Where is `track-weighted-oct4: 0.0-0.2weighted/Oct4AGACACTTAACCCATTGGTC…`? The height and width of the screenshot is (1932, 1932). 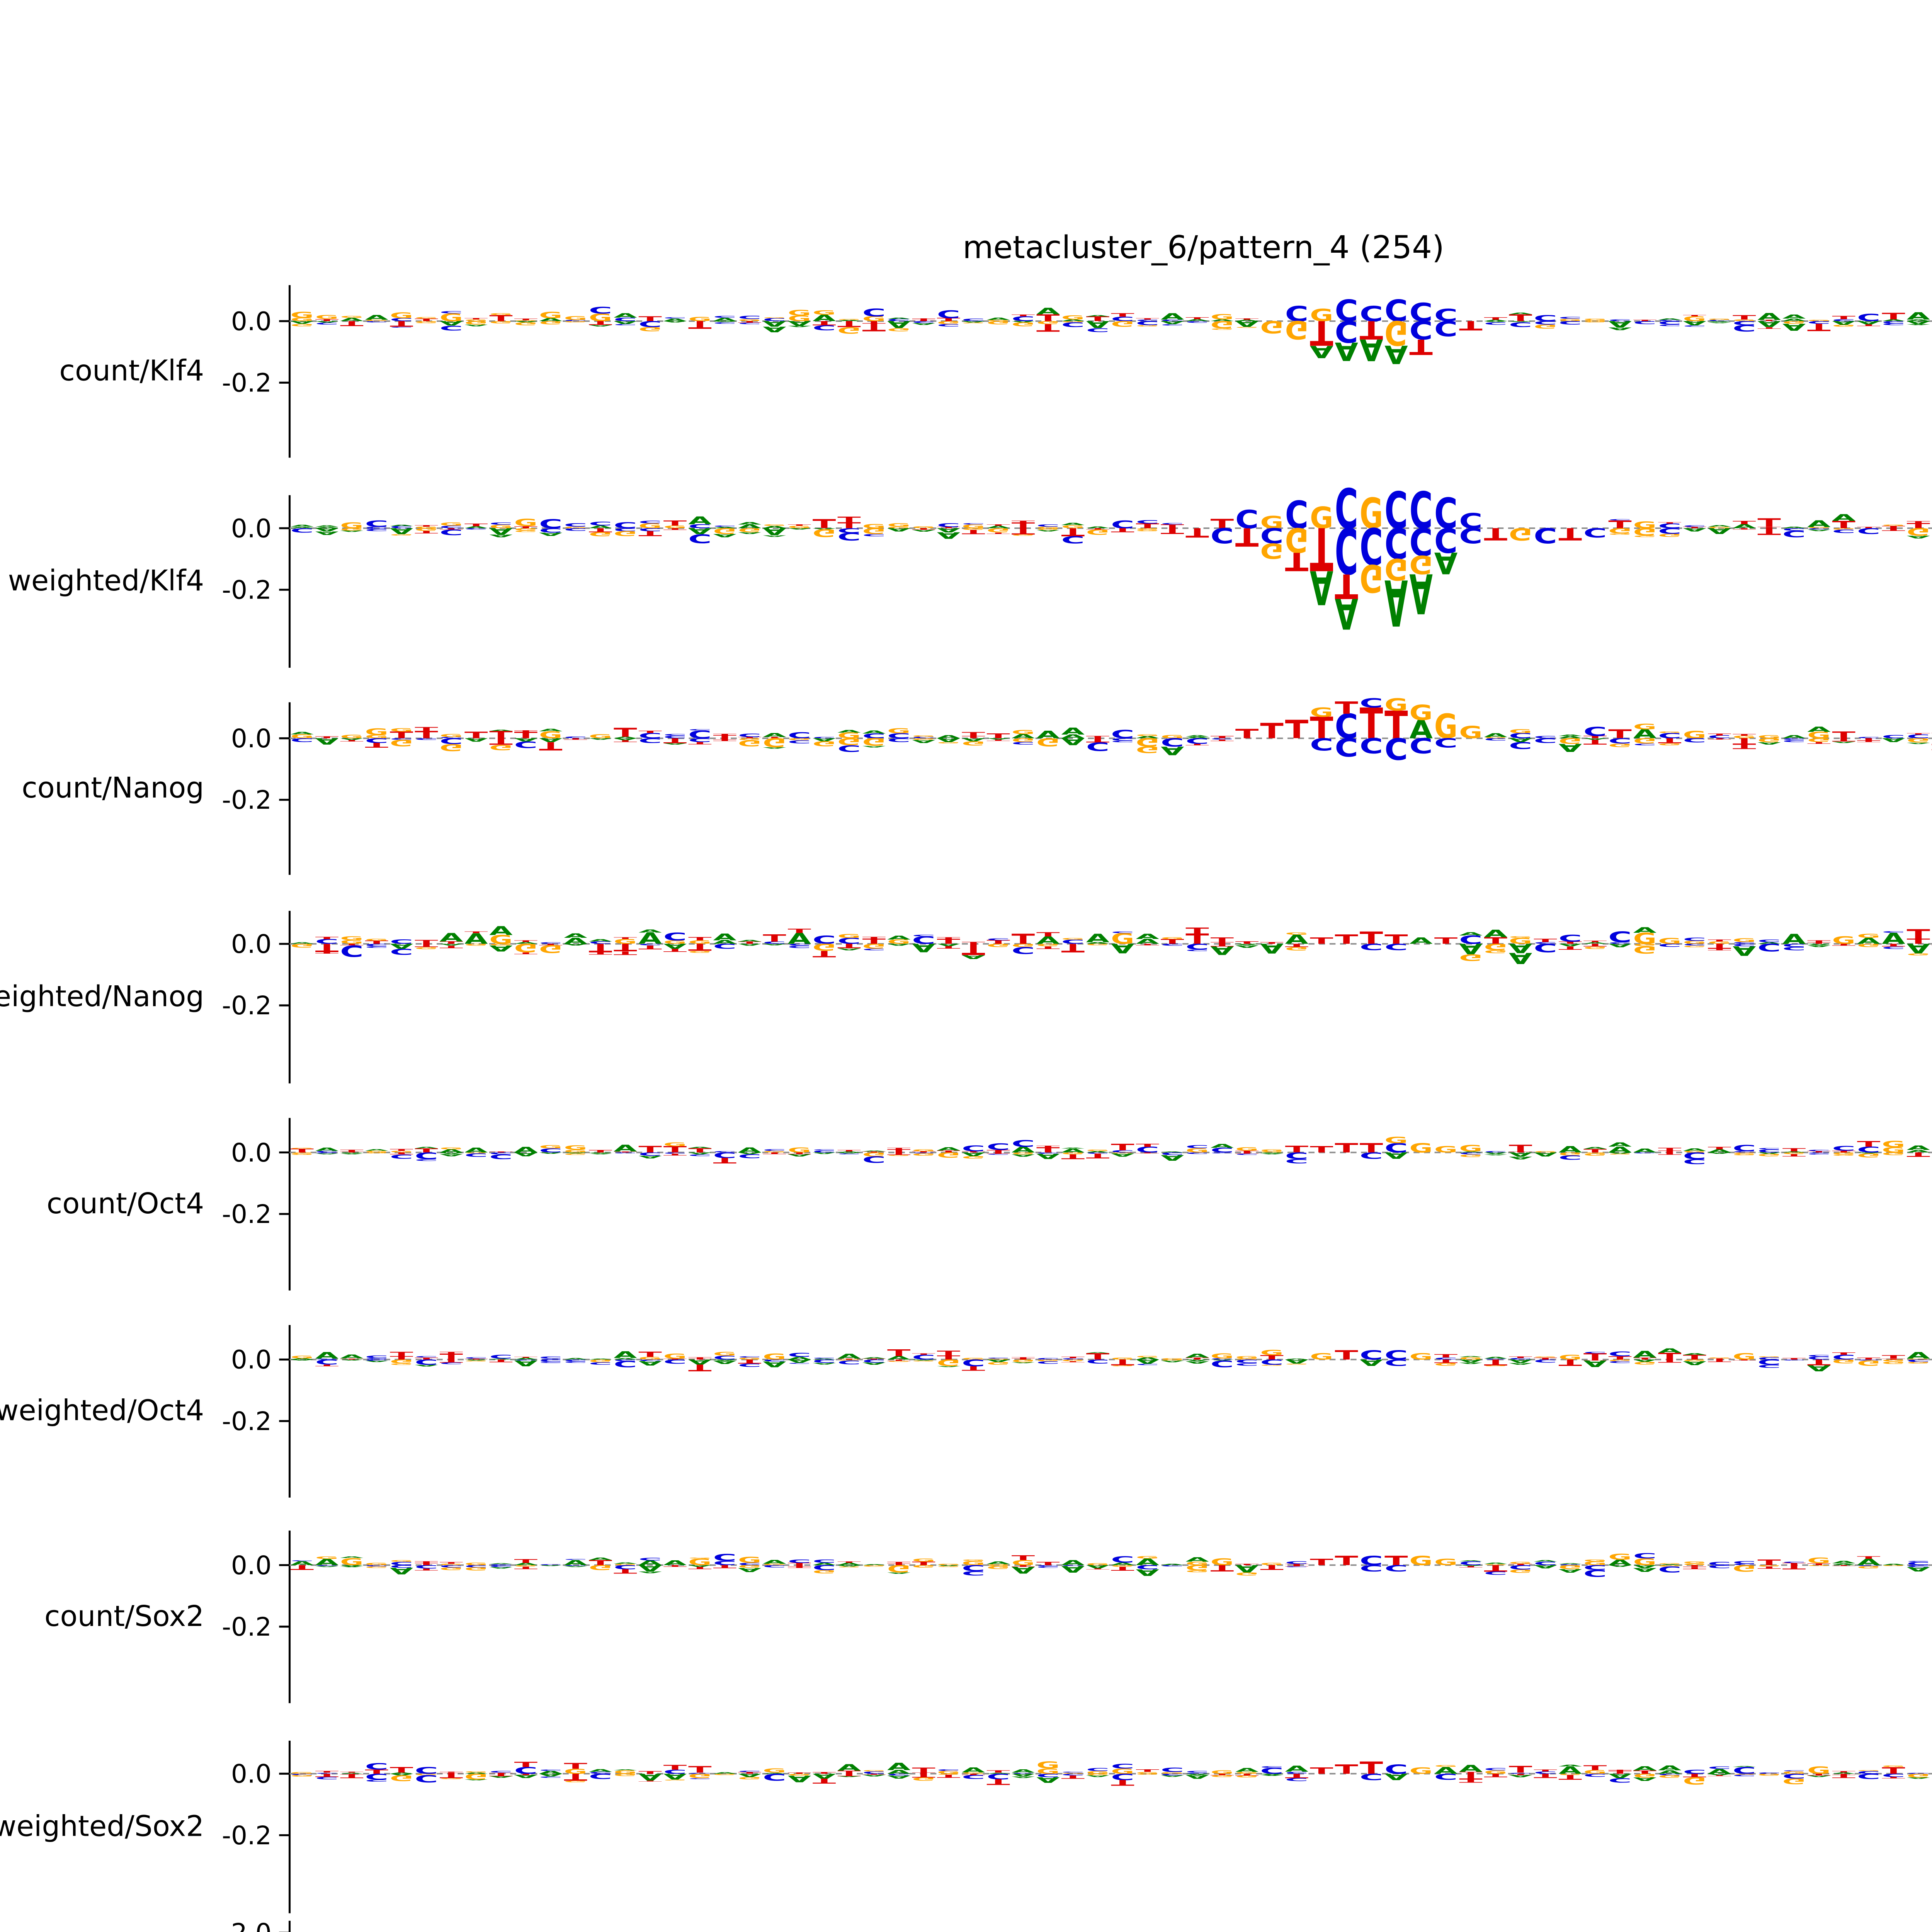 track-weighted-oct4: 0.0-0.2weighted/Oct4AGACACTTAACCCATTGGTC… is located at coordinates (966, 1412).